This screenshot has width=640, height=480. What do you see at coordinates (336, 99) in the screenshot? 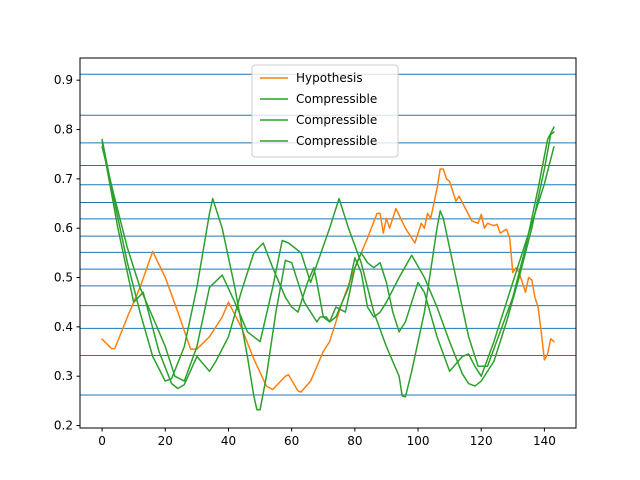
I see `legend-label-1: Compressible` at bounding box center [336, 99].